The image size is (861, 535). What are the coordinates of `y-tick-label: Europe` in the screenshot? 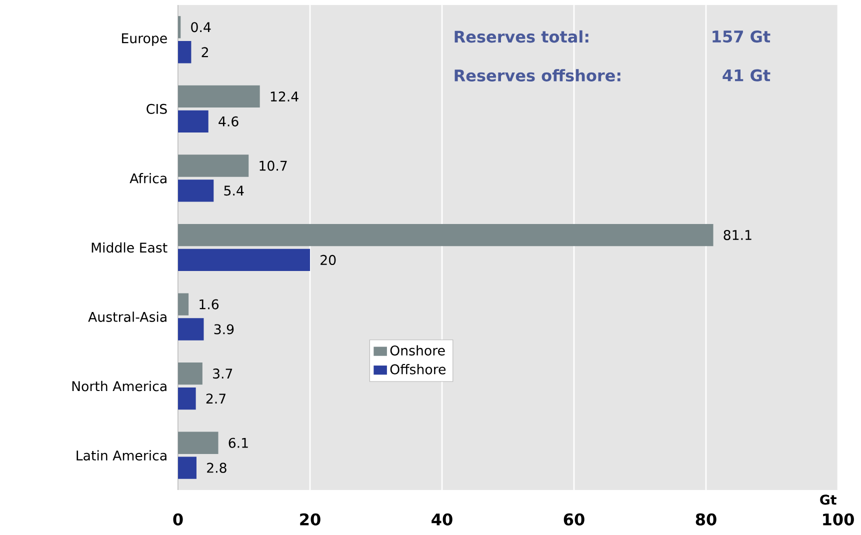 It's located at (144, 39).